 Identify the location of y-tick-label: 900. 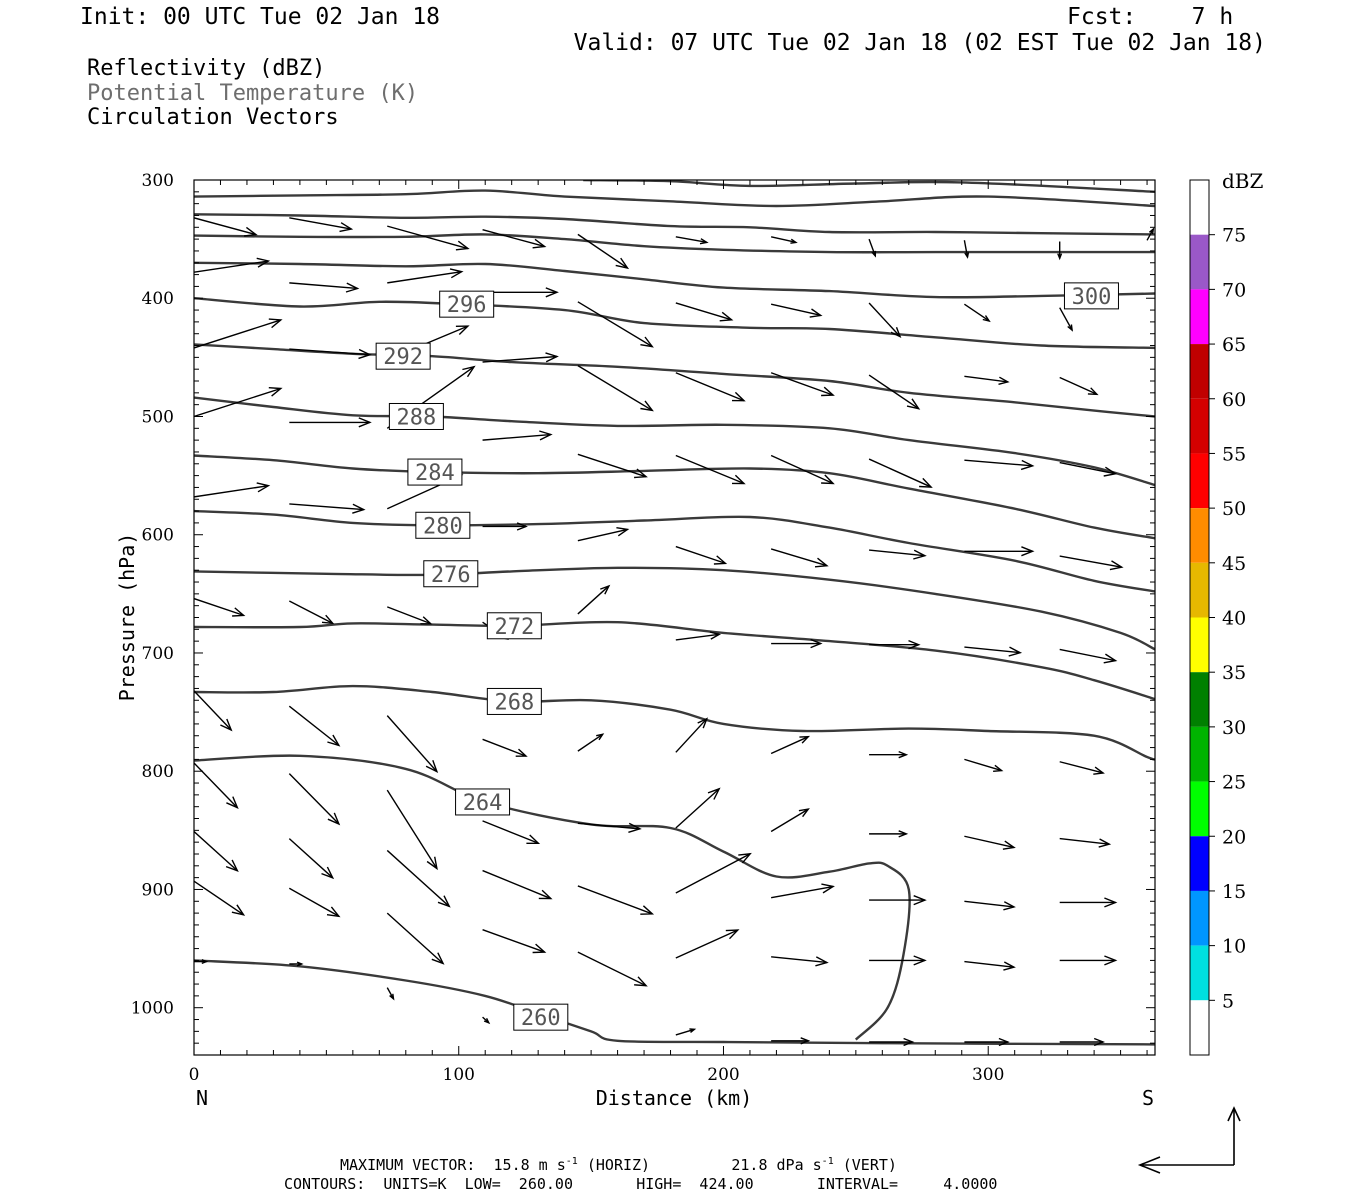
(158, 890).